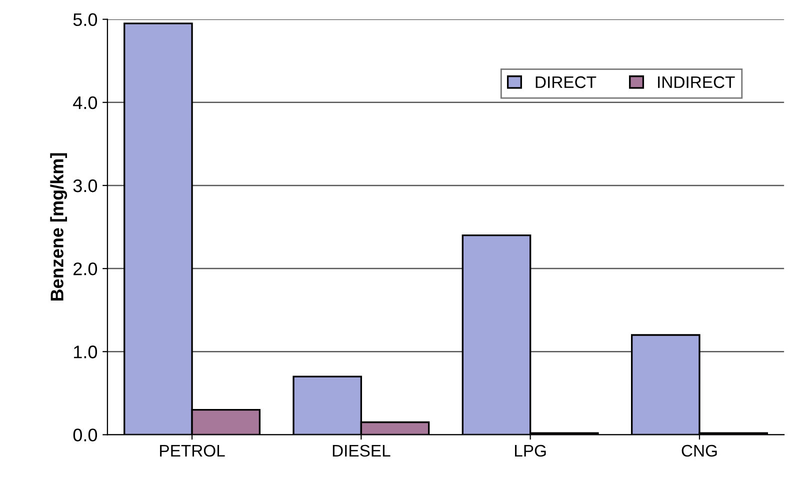  I want to click on y-axis-title: Benzene [mg/km], so click(59, 227).